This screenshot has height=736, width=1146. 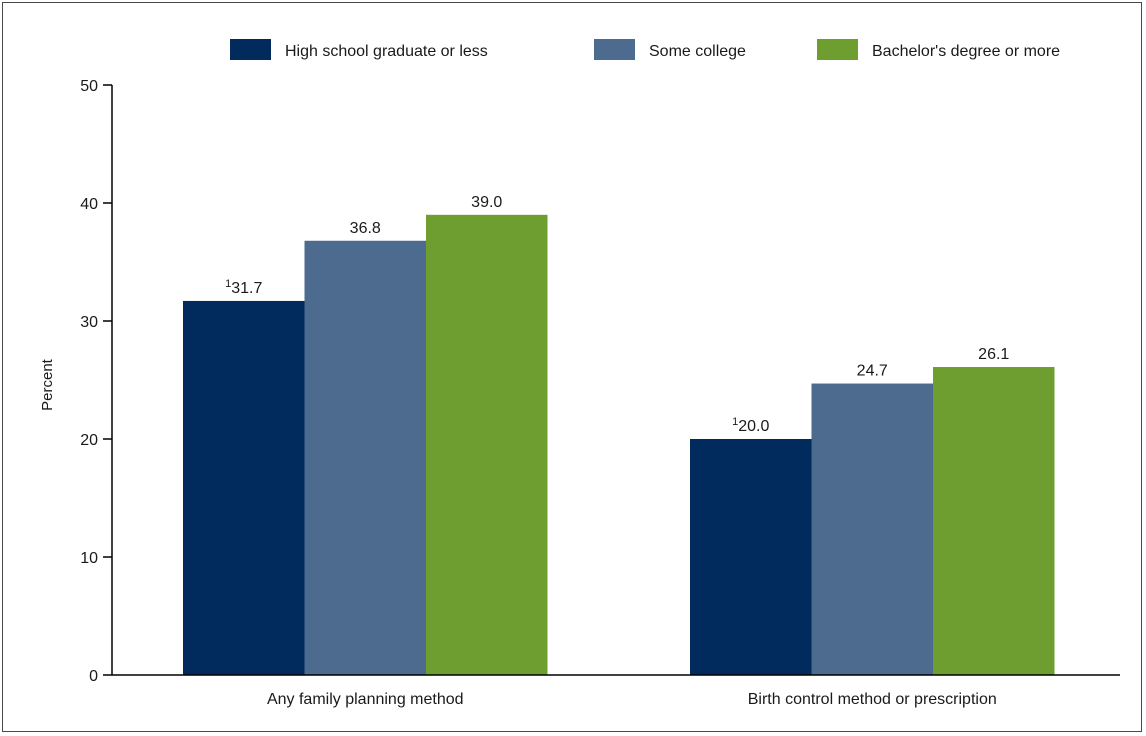 What do you see at coordinates (872, 371) in the screenshot?
I see `data-label: 24.7` at bounding box center [872, 371].